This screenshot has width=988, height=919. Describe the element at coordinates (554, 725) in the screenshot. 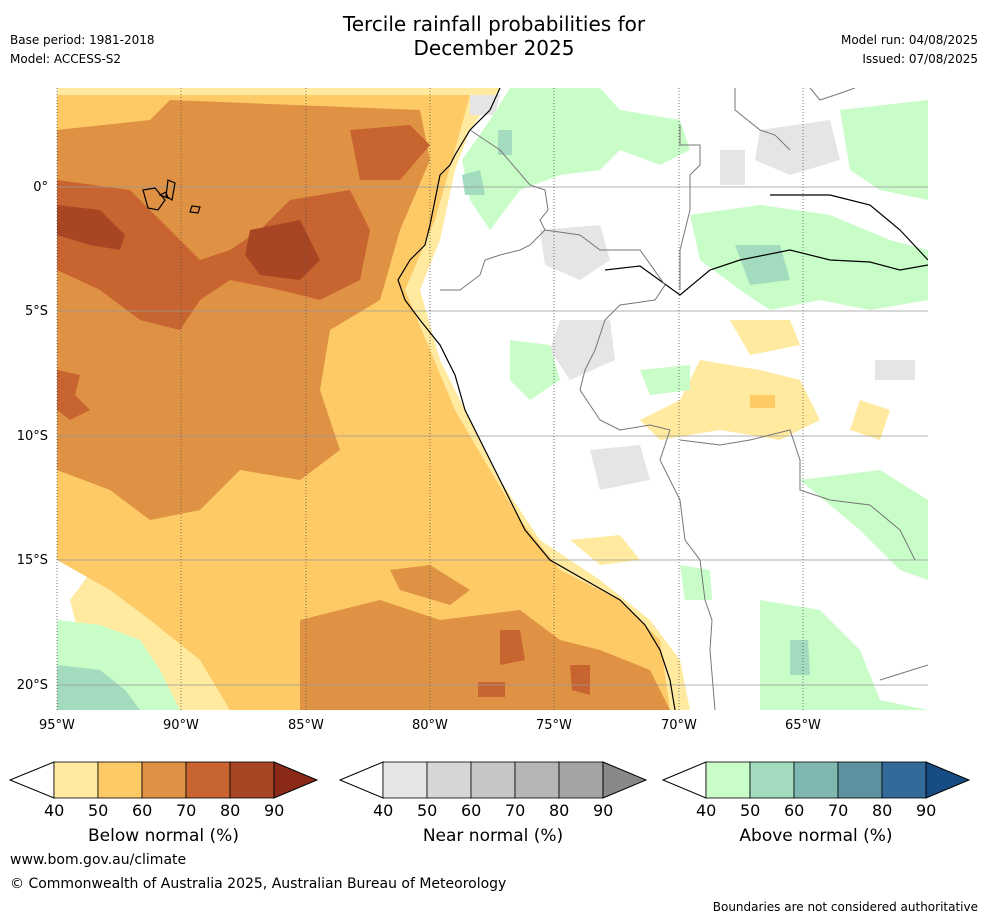

I see `lon-label-75w: 75°W` at that location.